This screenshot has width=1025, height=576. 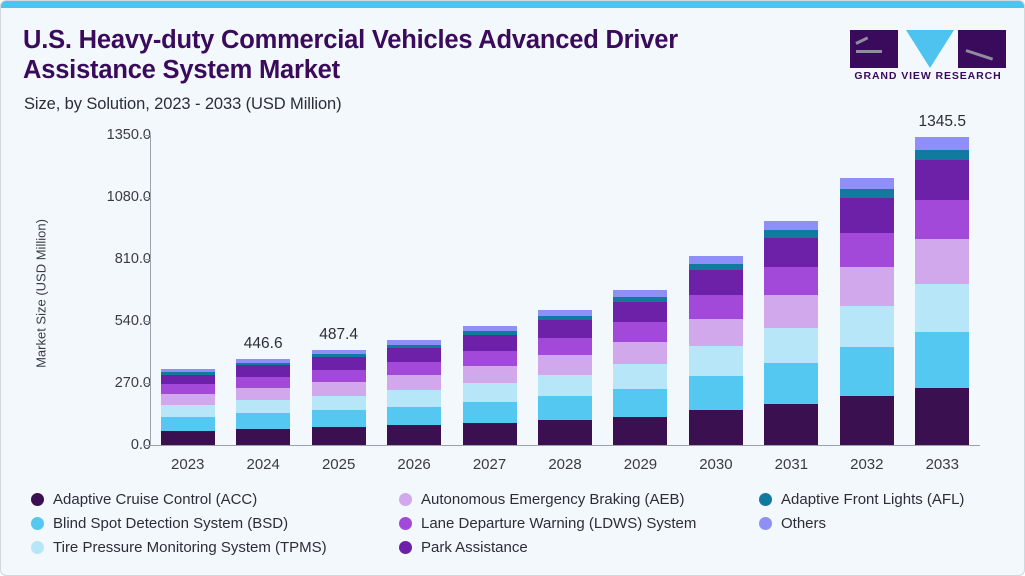 I want to click on legend-item: Adaptive Front Lights (AFL), so click(x=861, y=499).